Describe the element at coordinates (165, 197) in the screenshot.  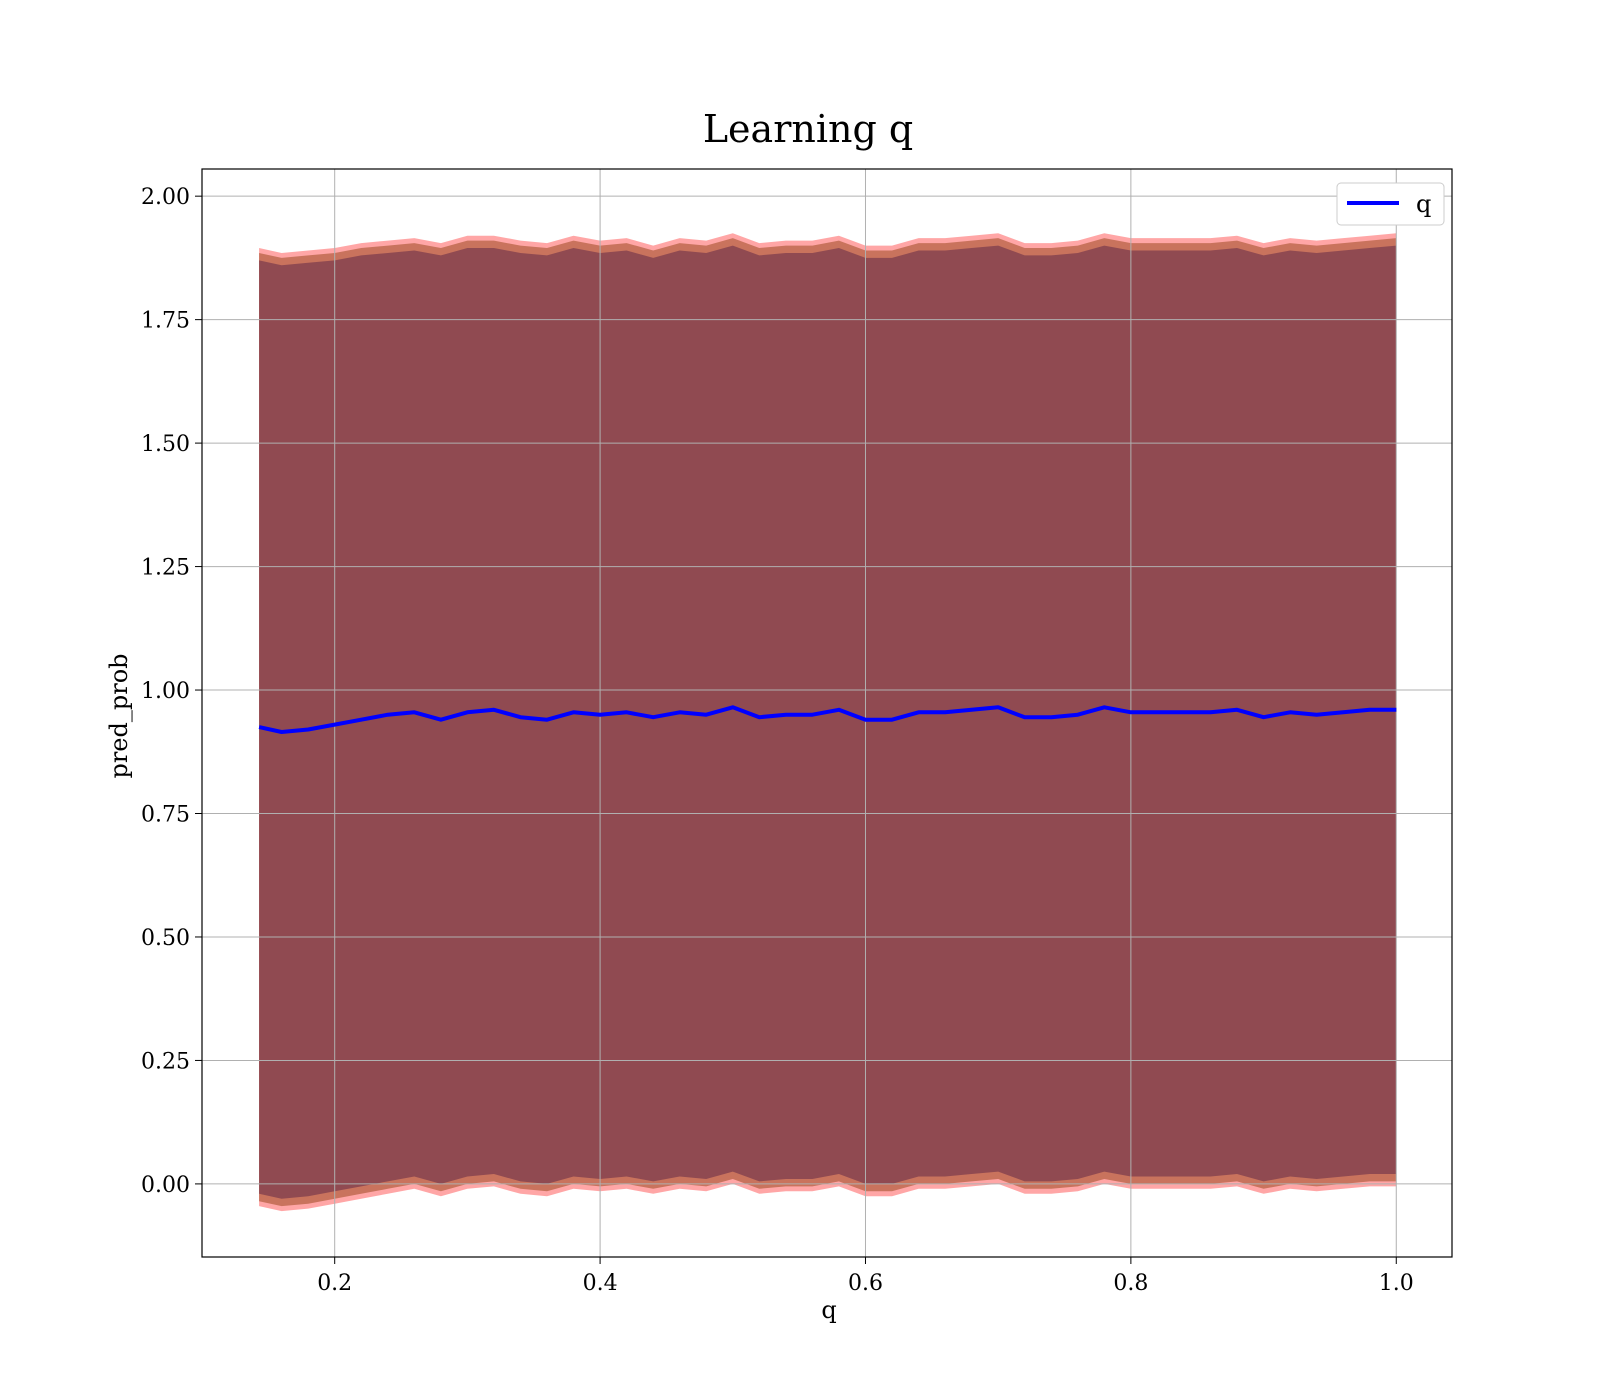
I see `y-tick-label: 2.00` at that location.